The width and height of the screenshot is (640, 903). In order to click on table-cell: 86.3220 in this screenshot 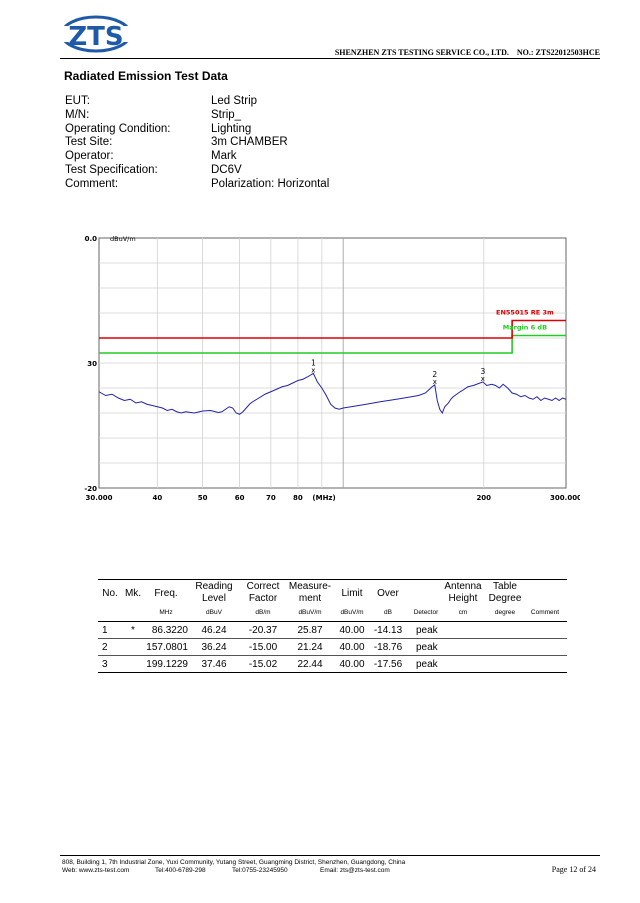, I will do `click(169, 630)`.